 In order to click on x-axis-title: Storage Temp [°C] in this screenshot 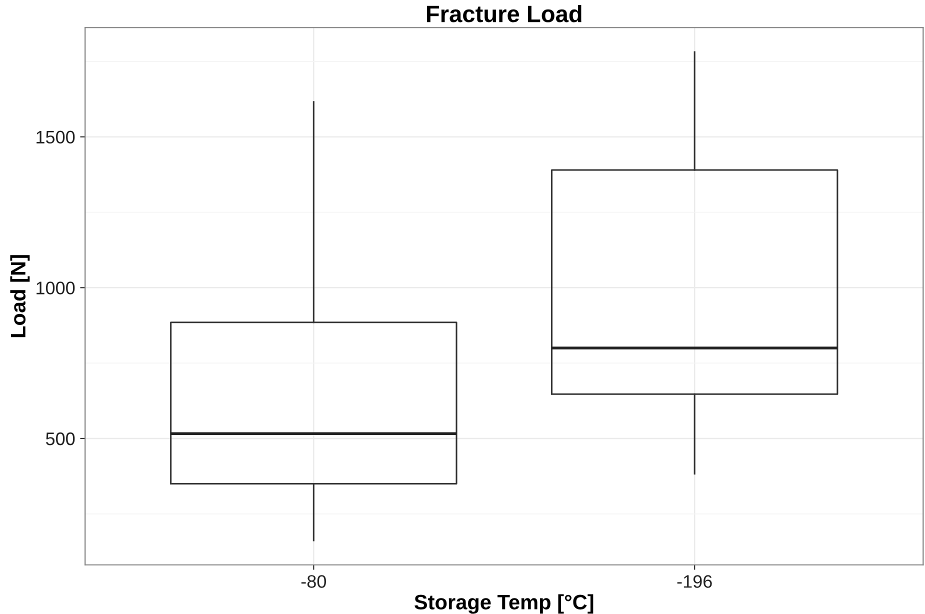, I will do `click(504, 604)`.